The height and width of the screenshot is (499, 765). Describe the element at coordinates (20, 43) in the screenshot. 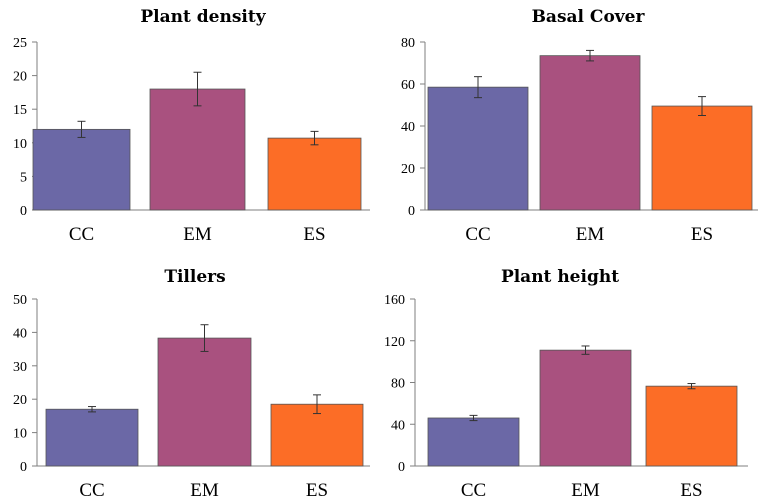

I see `y-tick-label: 25` at that location.